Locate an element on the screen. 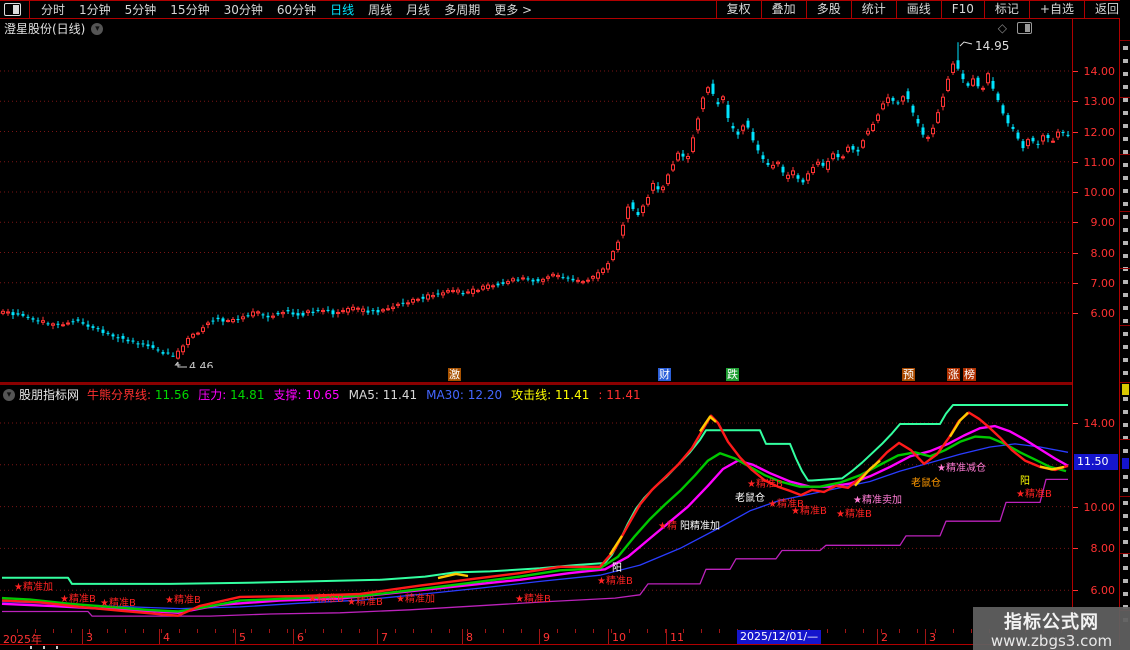  period-tab: 30分钟 is located at coordinates (243, 10).